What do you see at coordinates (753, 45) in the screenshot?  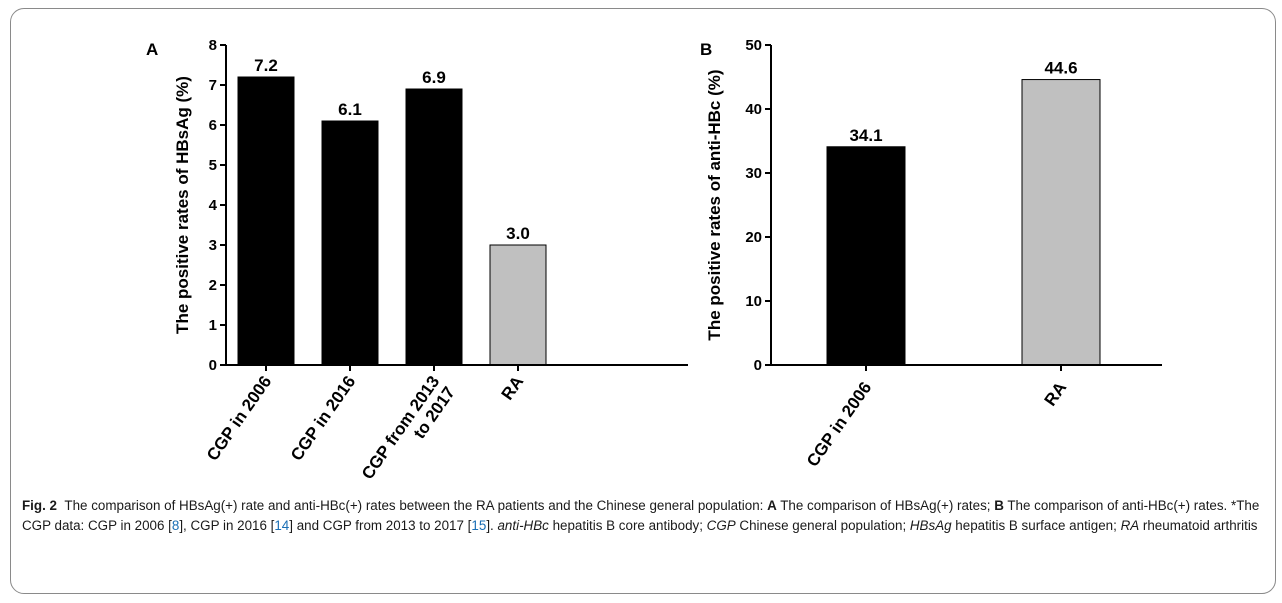 I see `y-tick-label: 50` at bounding box center [753, 45].